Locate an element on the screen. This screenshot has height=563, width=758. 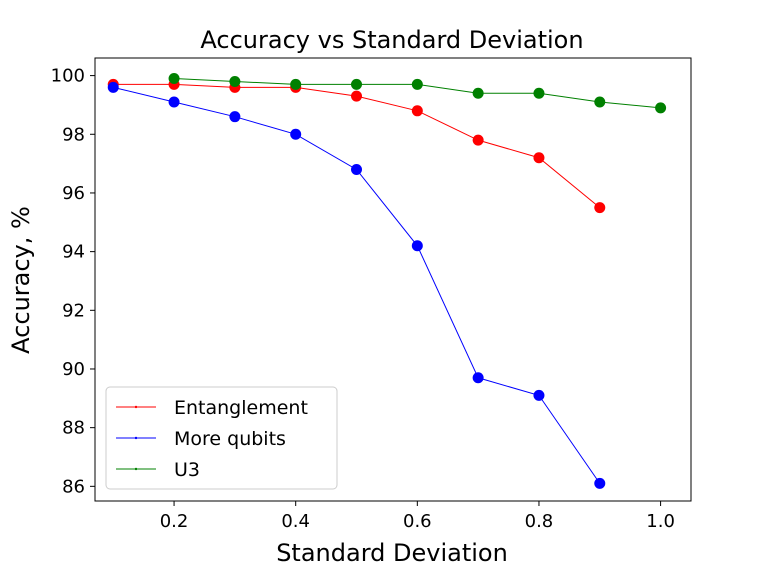
x-tick-label: 0.8 is located at coordinates (539, 521).